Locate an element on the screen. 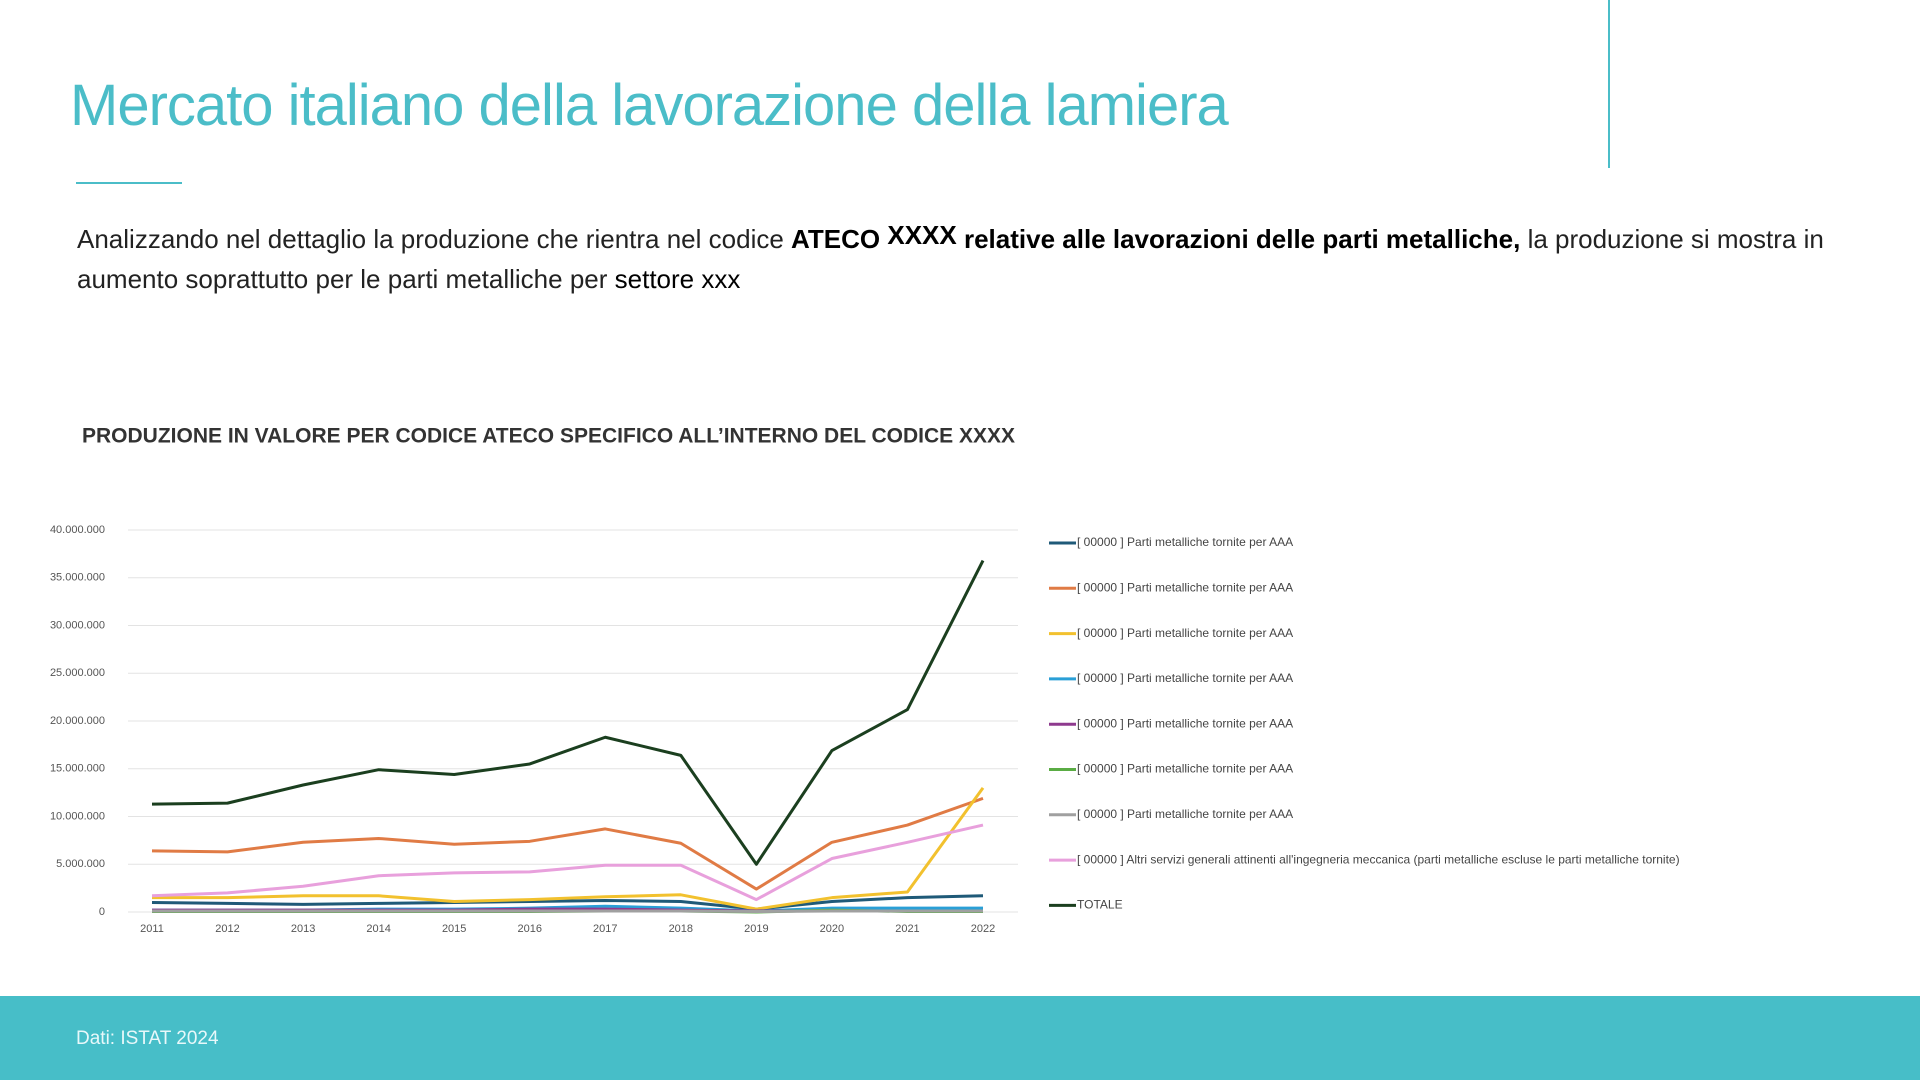 The height and width of the screenshot is (1080, 1920). x-tick-label: 2015 is located at coordinates (454, 929).